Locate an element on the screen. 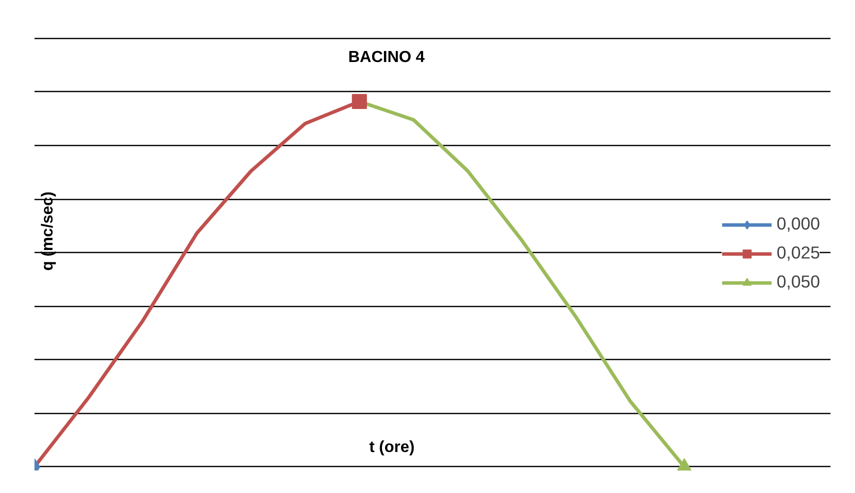 The image size is (855, 493). chart-title: BACINO 4 is located at coordinates (386, 57).